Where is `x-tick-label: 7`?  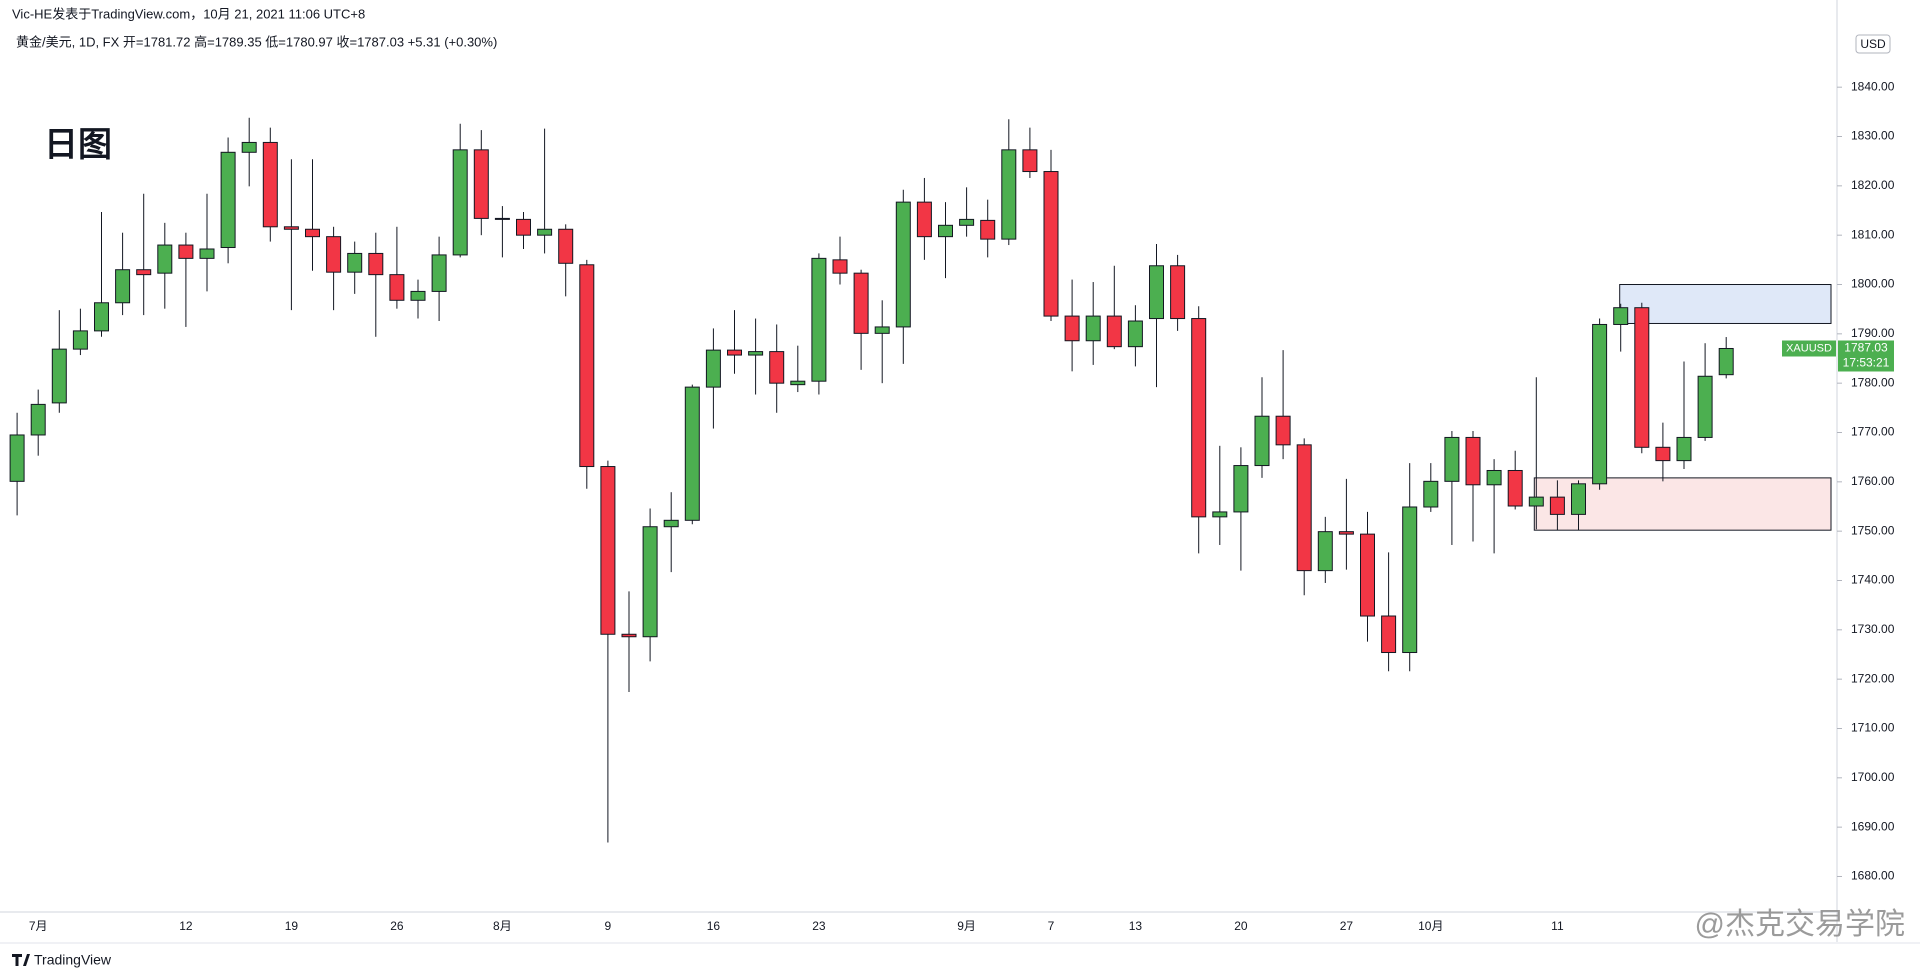
x-tick-label: 7 is located at coordinates (1051, 926).